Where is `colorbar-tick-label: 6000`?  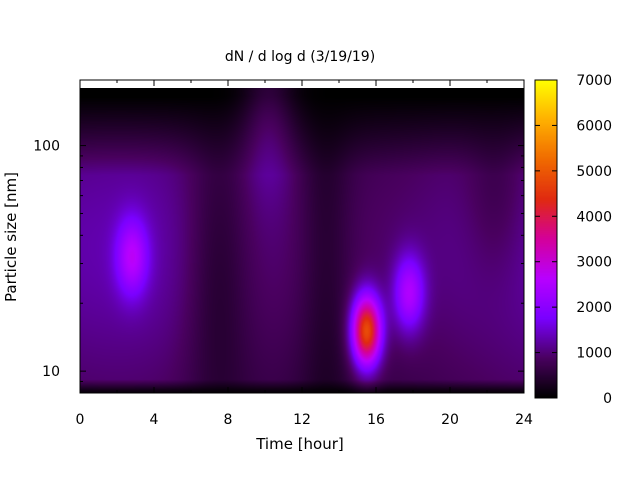 colorbar-tick-label: 6000 is located at coordinates (594, 126).